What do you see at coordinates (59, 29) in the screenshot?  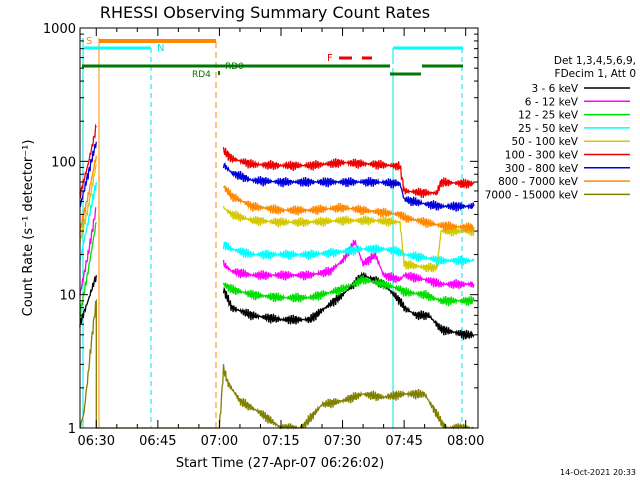 I see `y-tick-label: 1000` at bounding box center [59, 29].